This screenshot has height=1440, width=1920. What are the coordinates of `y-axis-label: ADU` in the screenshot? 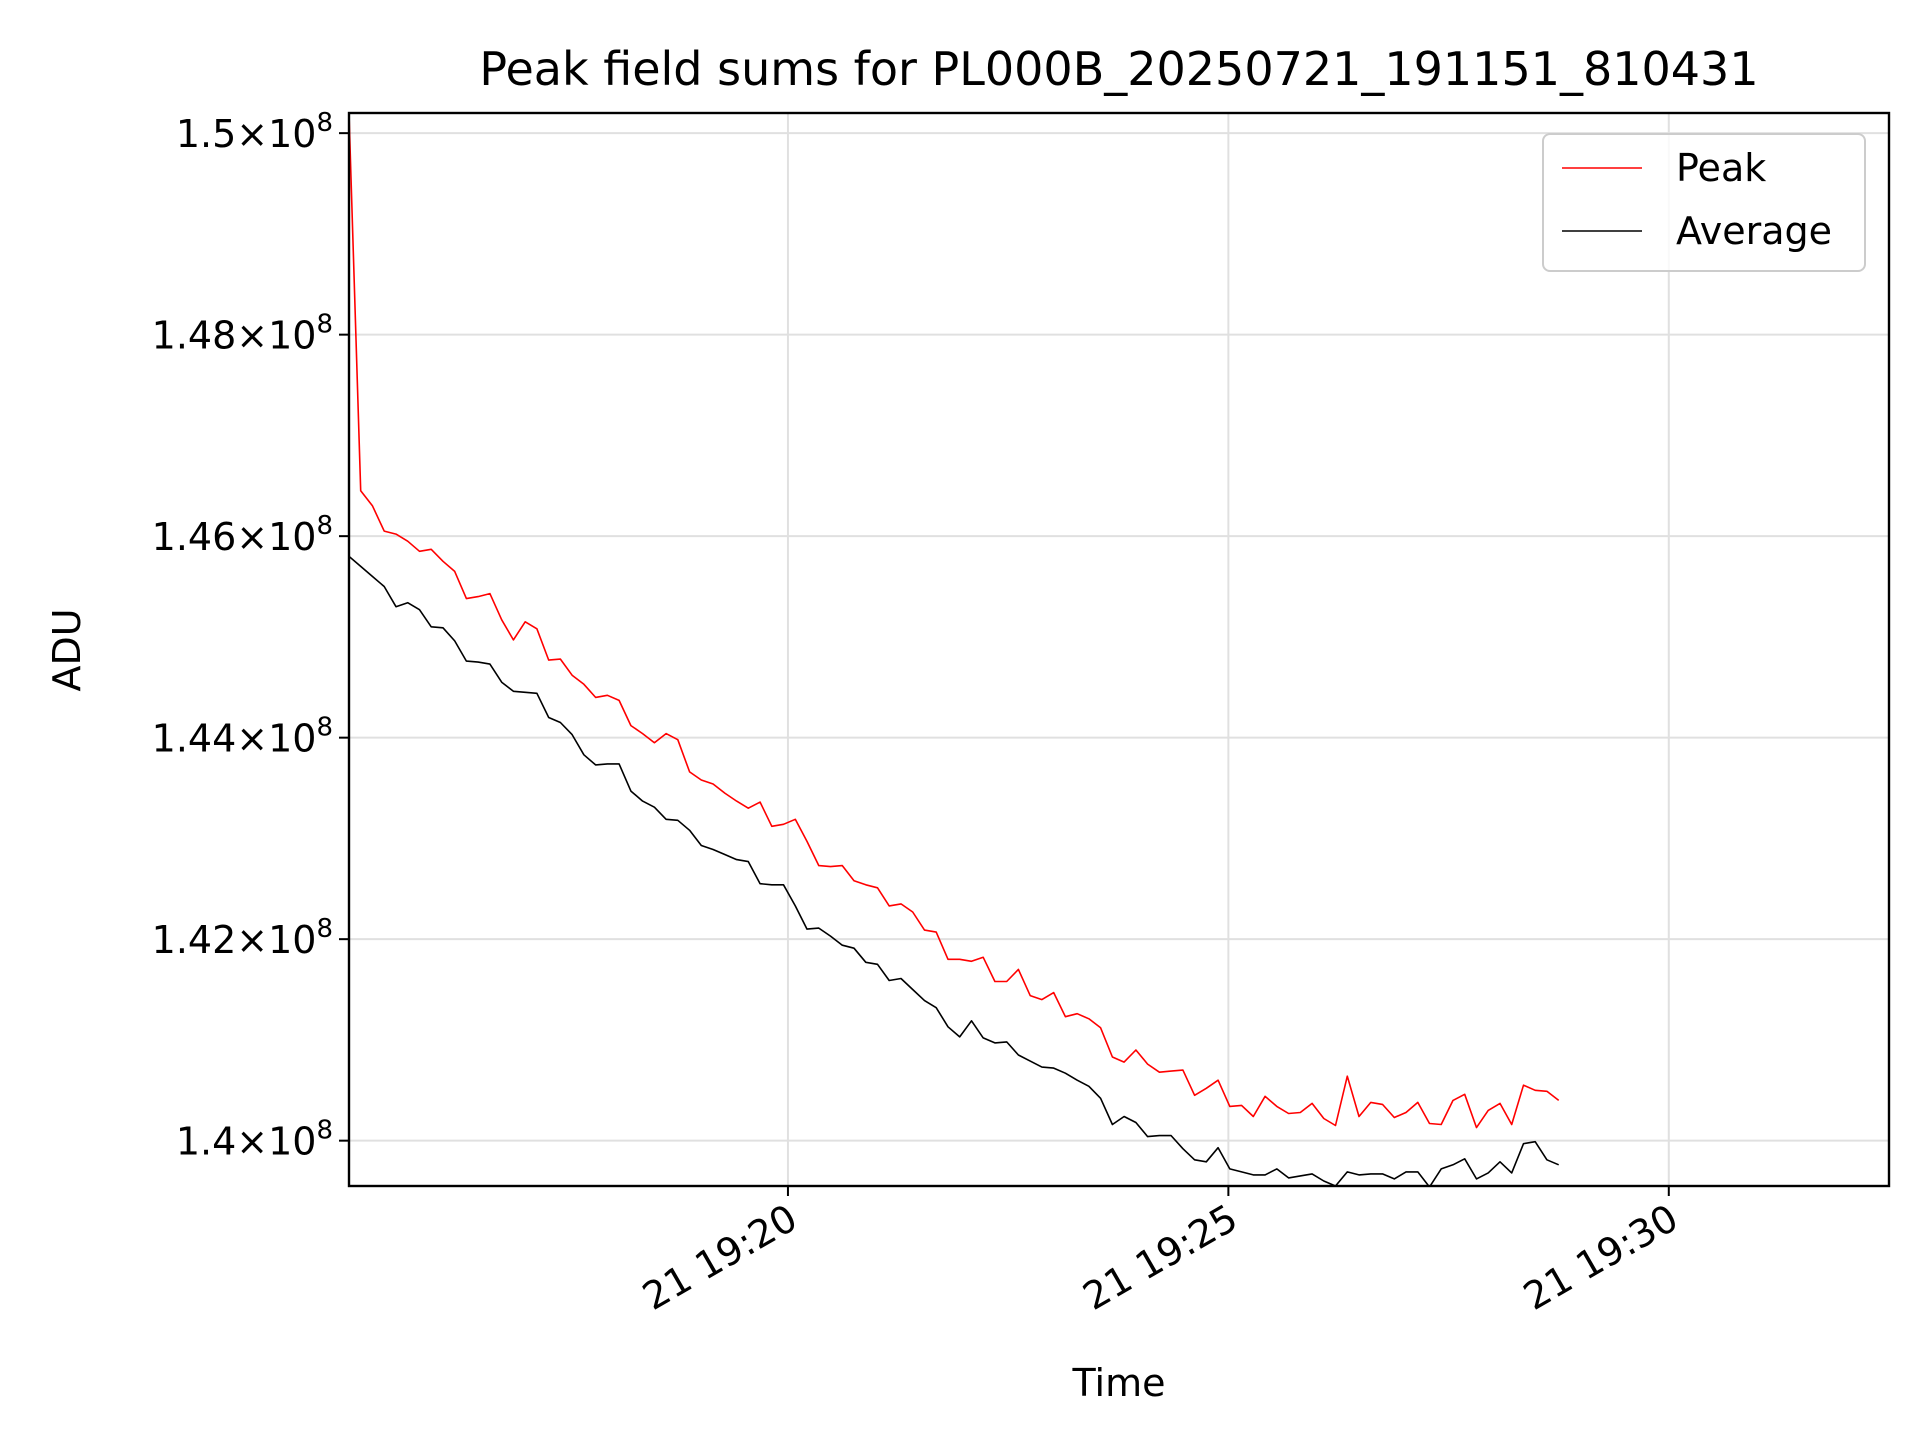 It's located at (67, 649).